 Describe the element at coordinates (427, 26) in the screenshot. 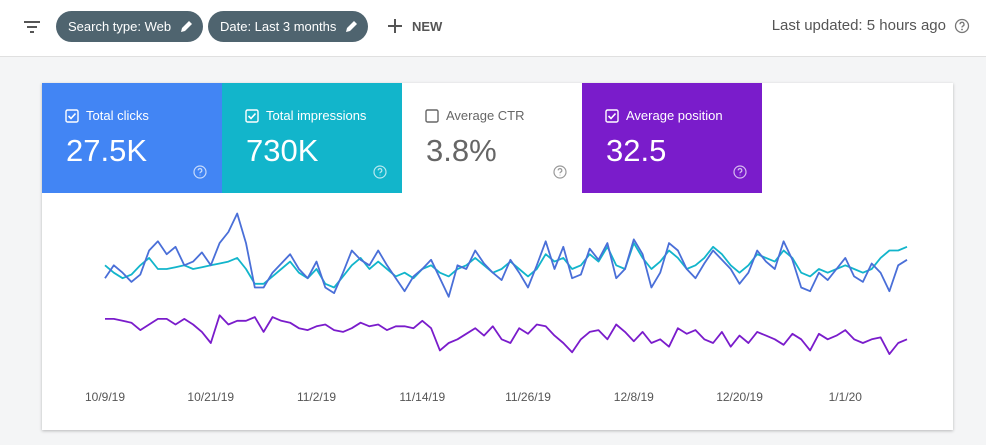

I see `new-label: NEW` at that location.